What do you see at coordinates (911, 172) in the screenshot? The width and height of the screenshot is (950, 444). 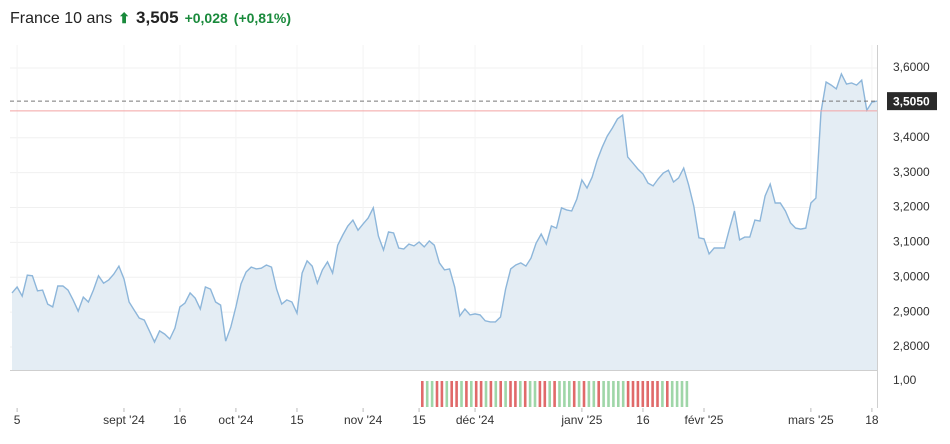 I see `y-tick-label: 3,3000` at bounding box center [911, 172].